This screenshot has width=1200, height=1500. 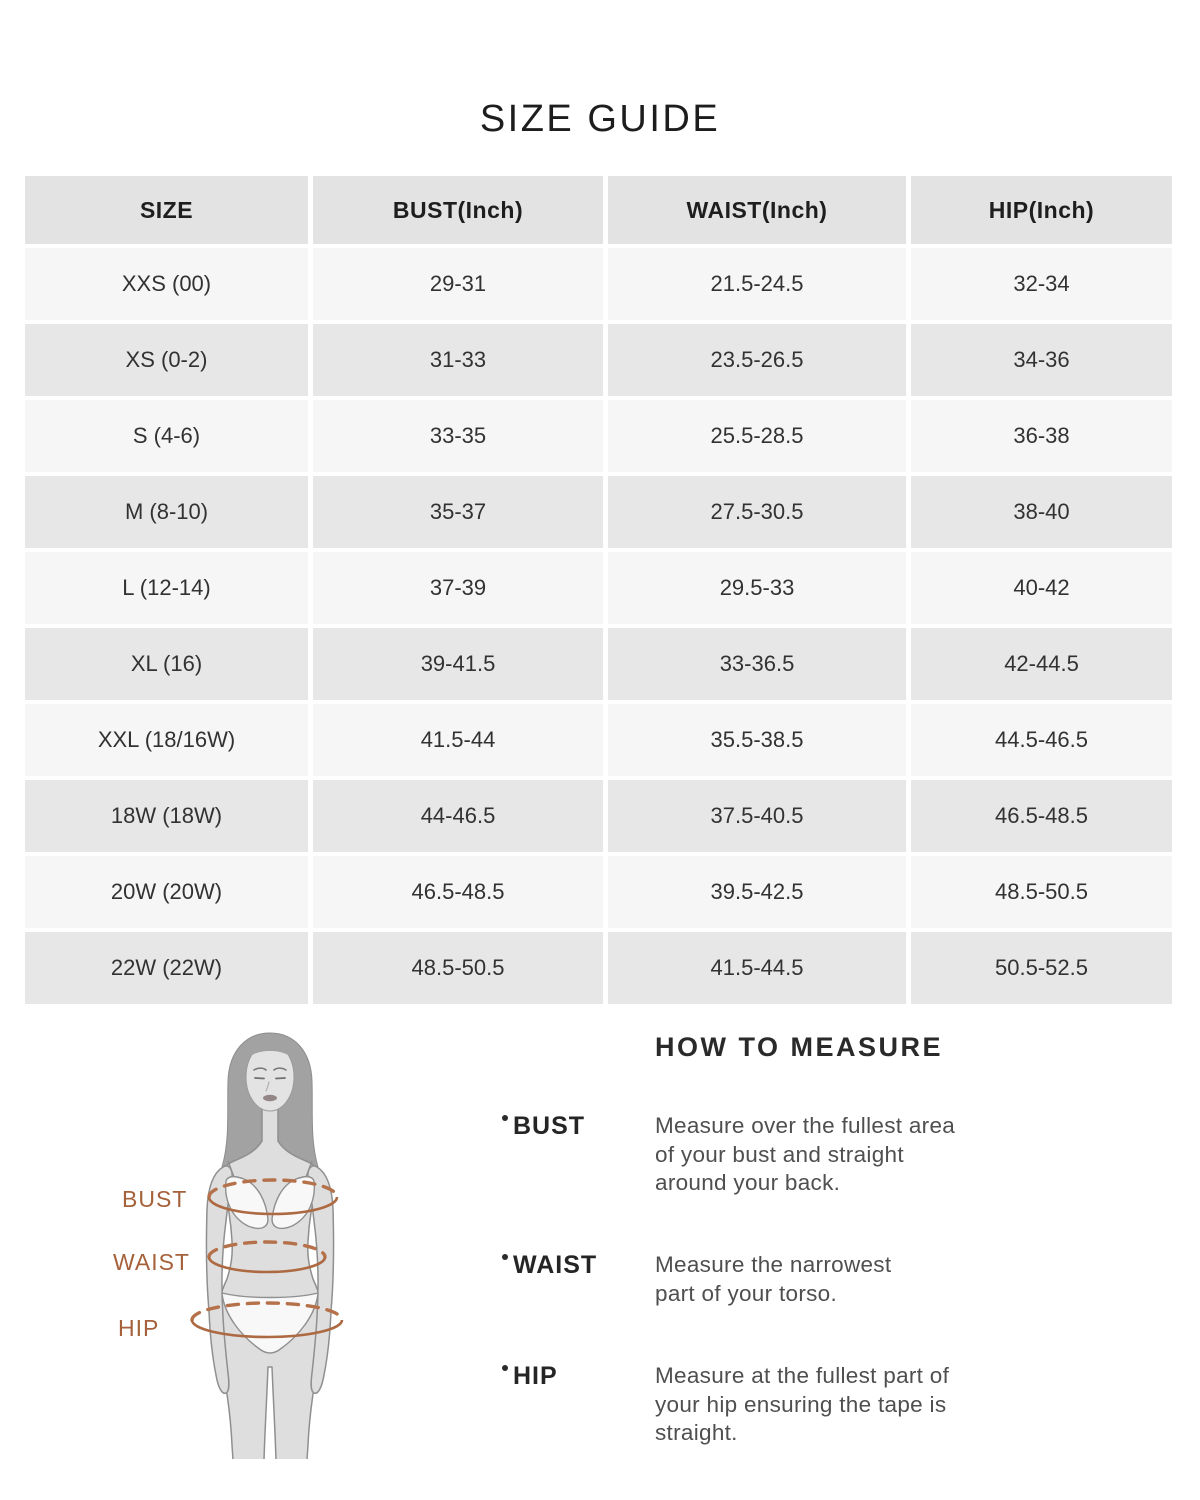 I want to click on figure-bra-cup-left, so click(x=246, y=1202).